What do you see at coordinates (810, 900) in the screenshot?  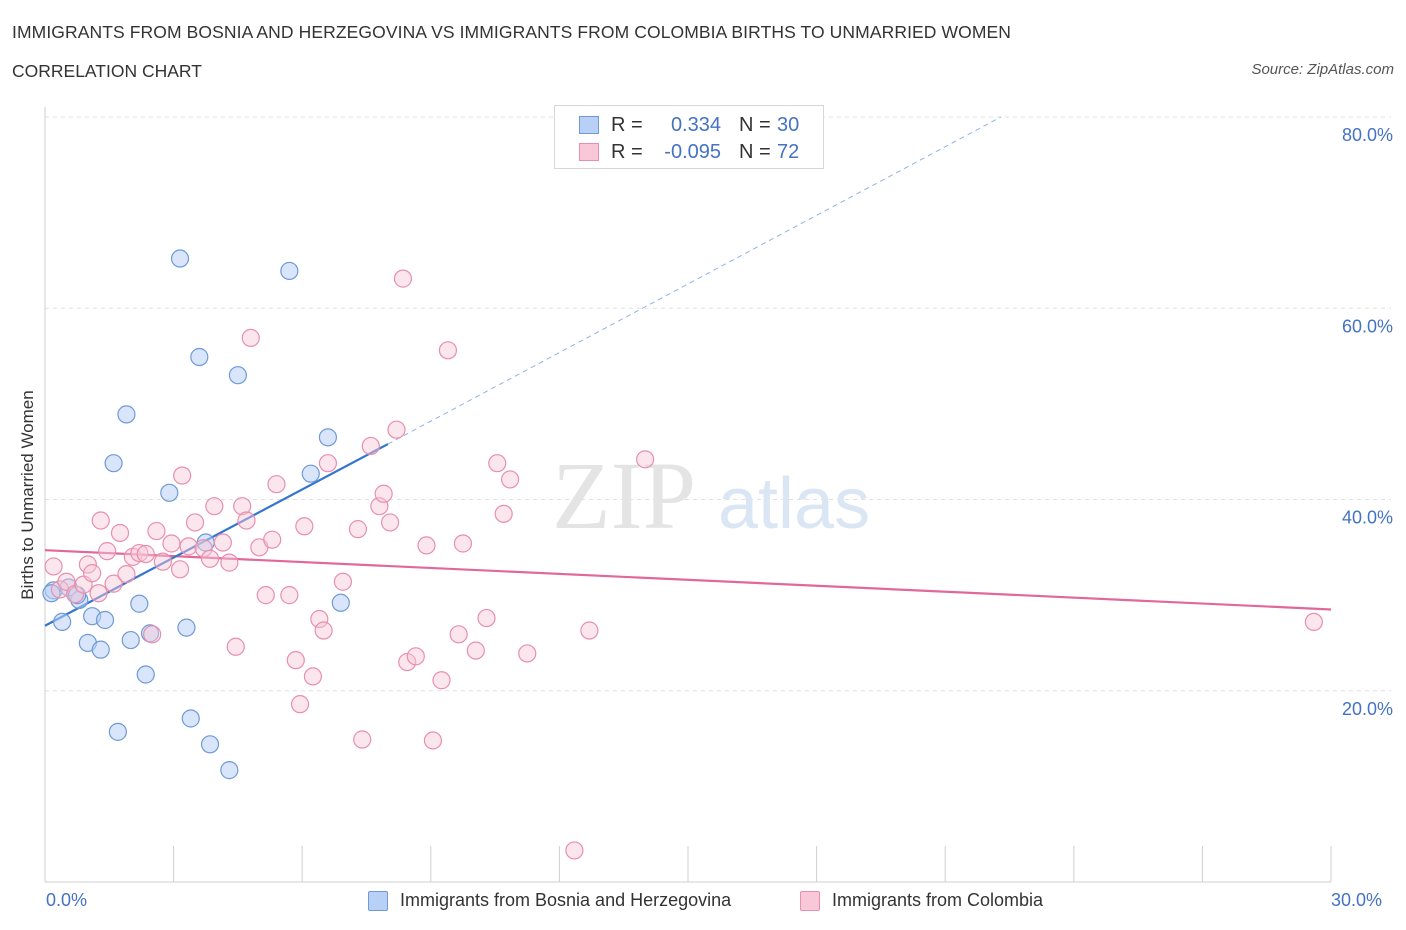 I see `bottom-legend-swatch-pink` at bounding box center [810, 900].